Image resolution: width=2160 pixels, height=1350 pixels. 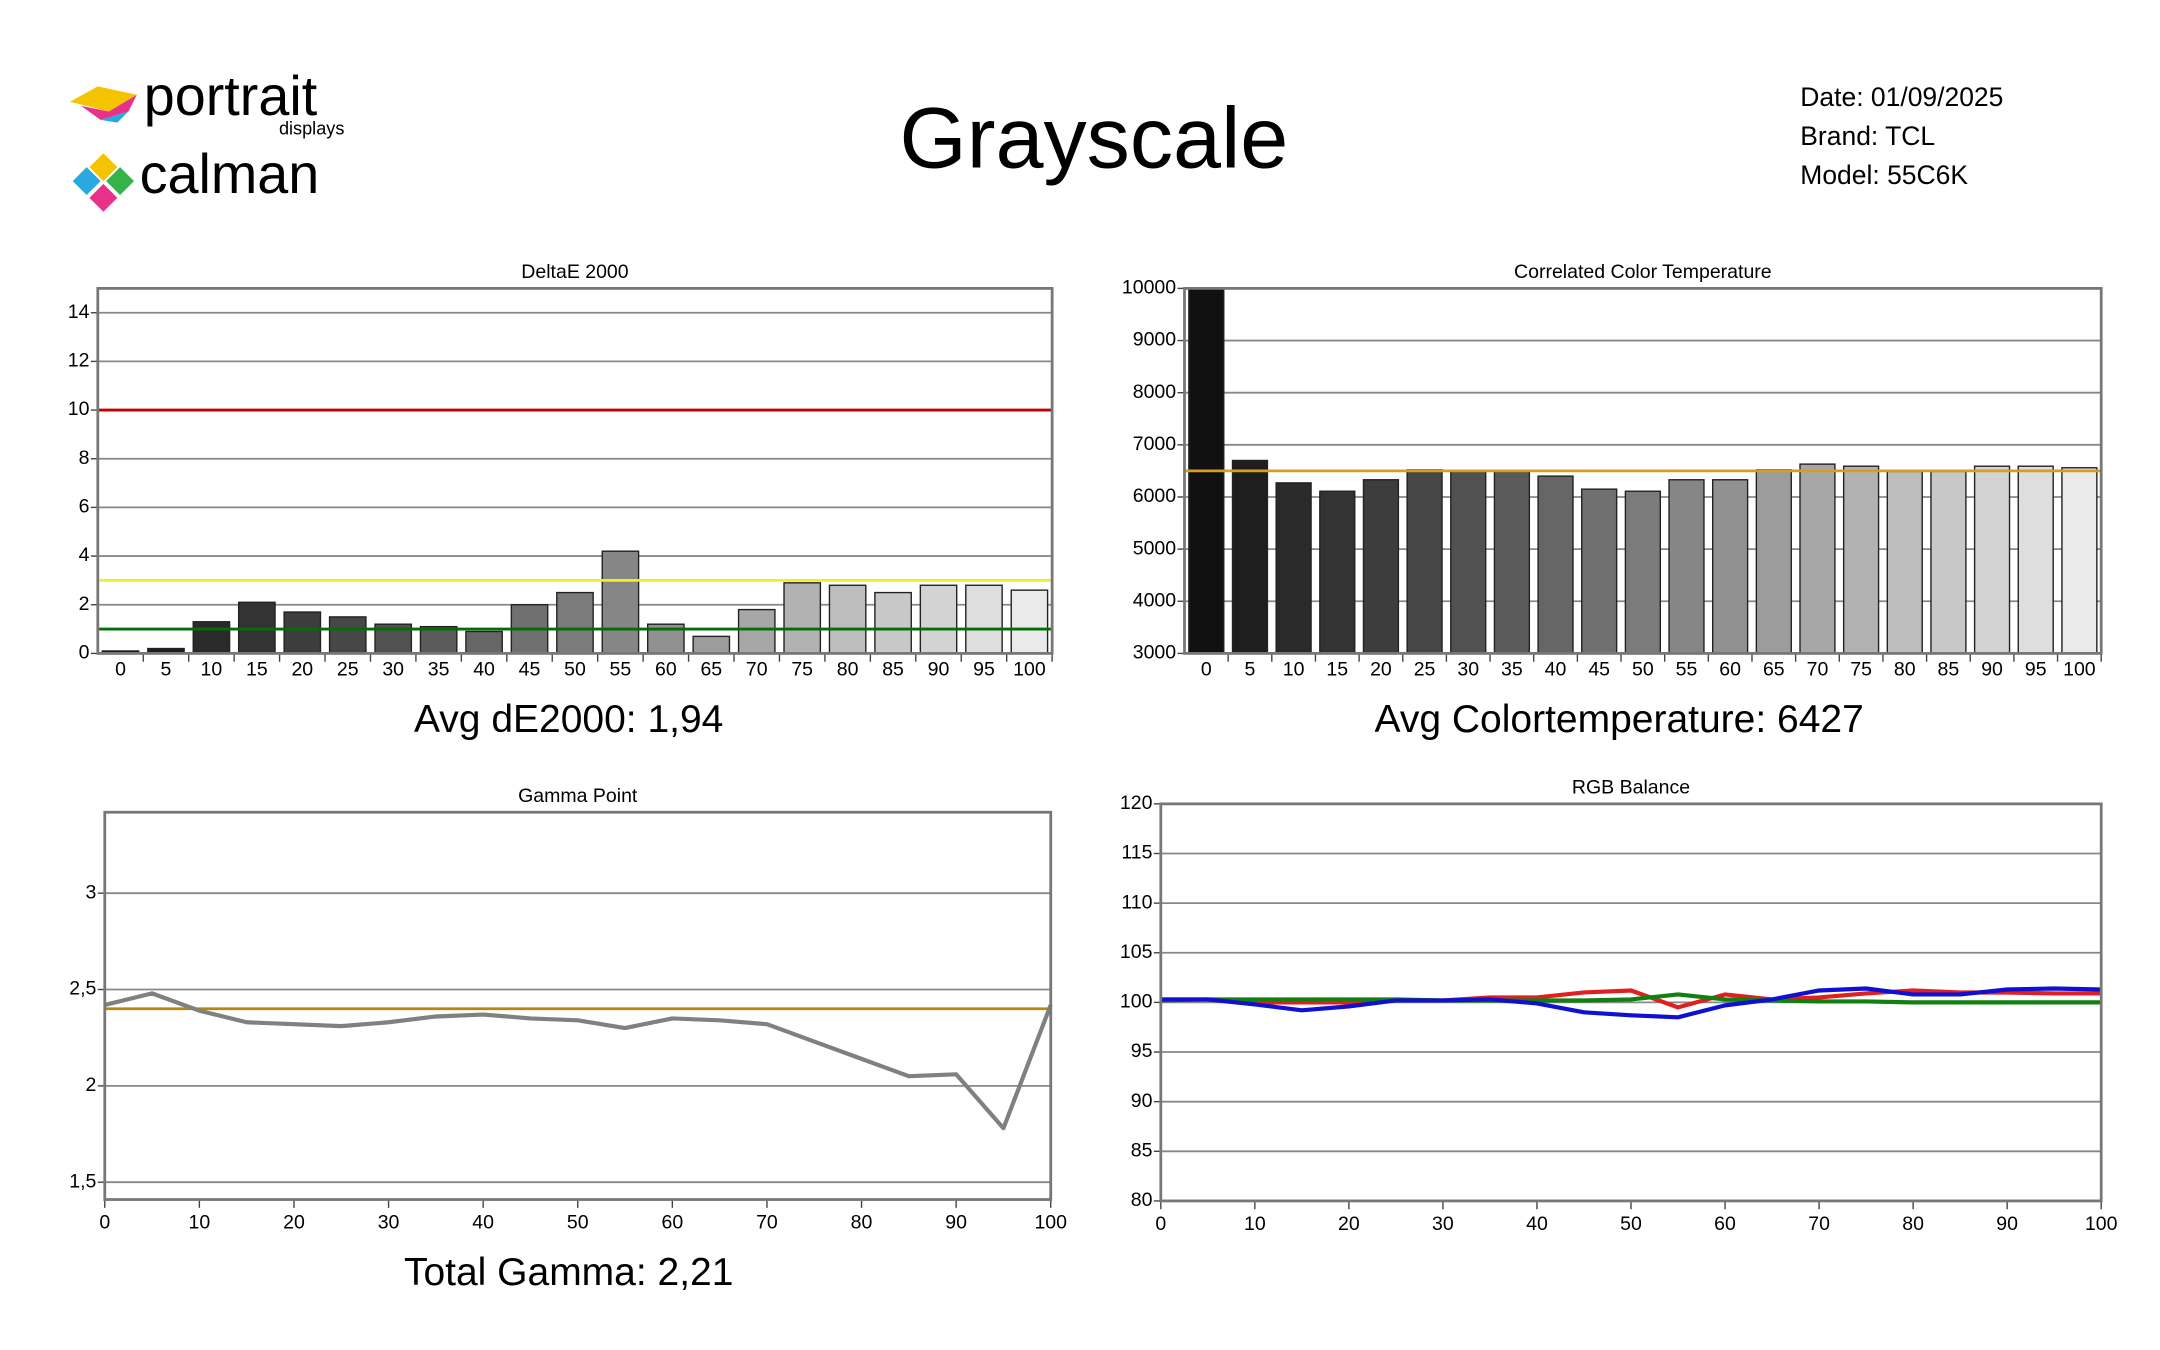 What do you see at coordinates (1884, 175) in the screenshot?
I see `meta-model: Model: 55C6K` at bounding box center [1884, 175].